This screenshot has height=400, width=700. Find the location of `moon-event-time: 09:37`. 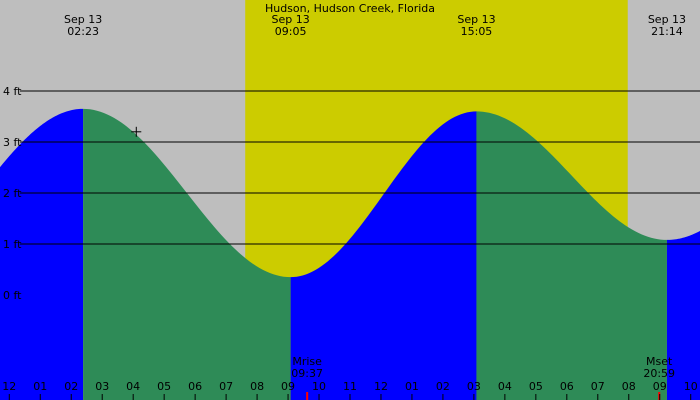

moon-event-time: 09:37 is located at coordinates (307, 373).